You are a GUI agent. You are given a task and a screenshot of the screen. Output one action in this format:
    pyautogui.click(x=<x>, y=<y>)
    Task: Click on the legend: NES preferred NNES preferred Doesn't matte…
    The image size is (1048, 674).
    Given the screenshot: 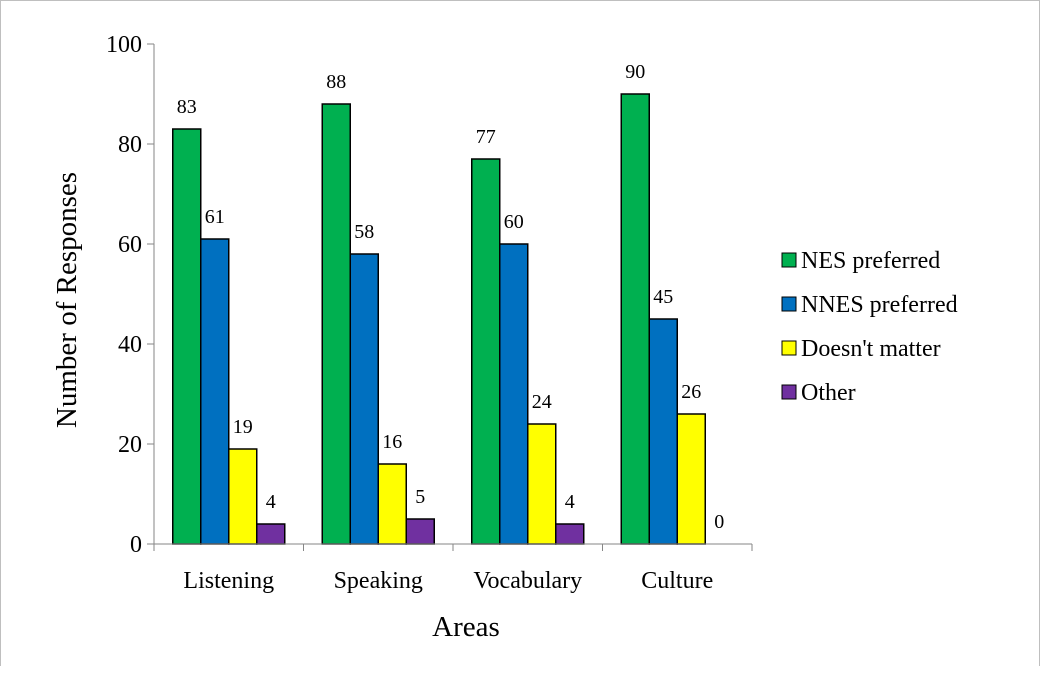 What is the action you would take?
    pyautogui.click(x=869, y=327)
    